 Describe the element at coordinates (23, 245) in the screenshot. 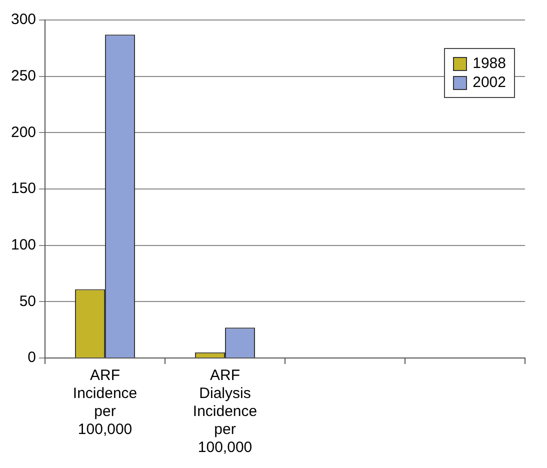

I see `y-tick-label: 100` at that location.